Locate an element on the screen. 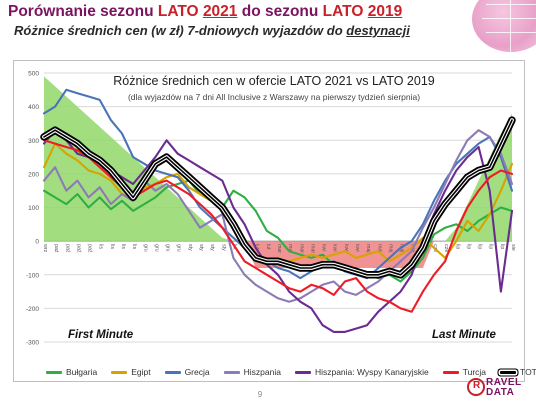 The height and width of the screenshot is (401, 536). y-tick-label: 100 is located at coordinates (33, 208).